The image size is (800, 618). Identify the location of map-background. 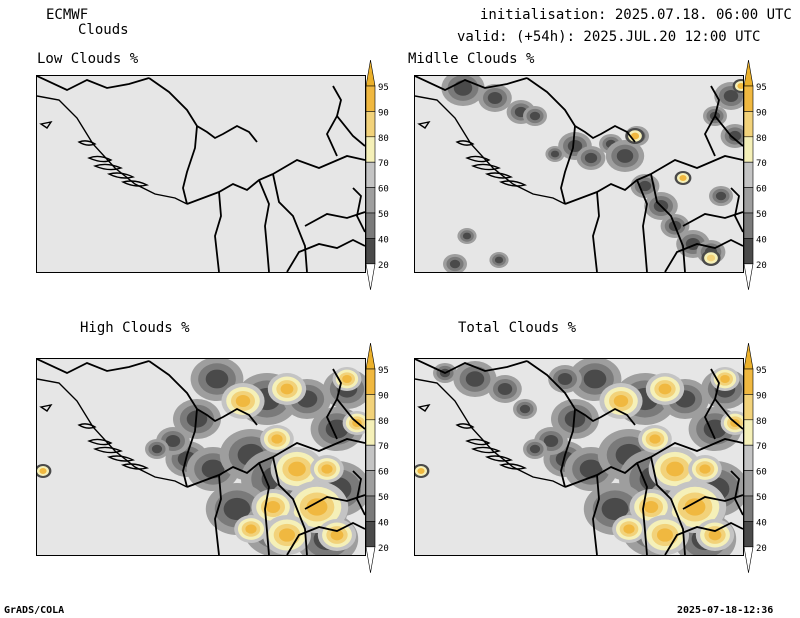
(201, 174).